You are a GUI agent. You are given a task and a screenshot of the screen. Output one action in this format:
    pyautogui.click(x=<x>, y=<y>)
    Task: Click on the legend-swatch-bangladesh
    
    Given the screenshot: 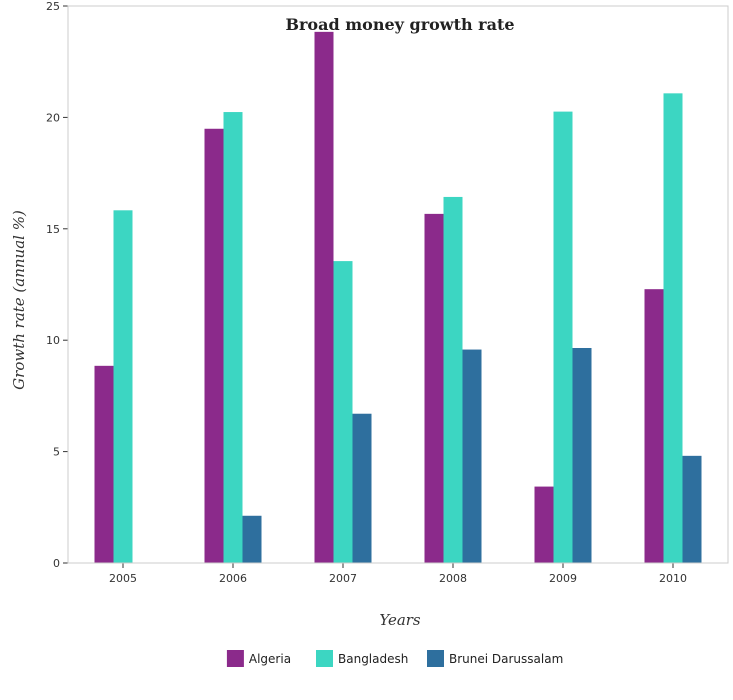 What is the action you would take?
    pyautogui.click(x=324, y=658)
    